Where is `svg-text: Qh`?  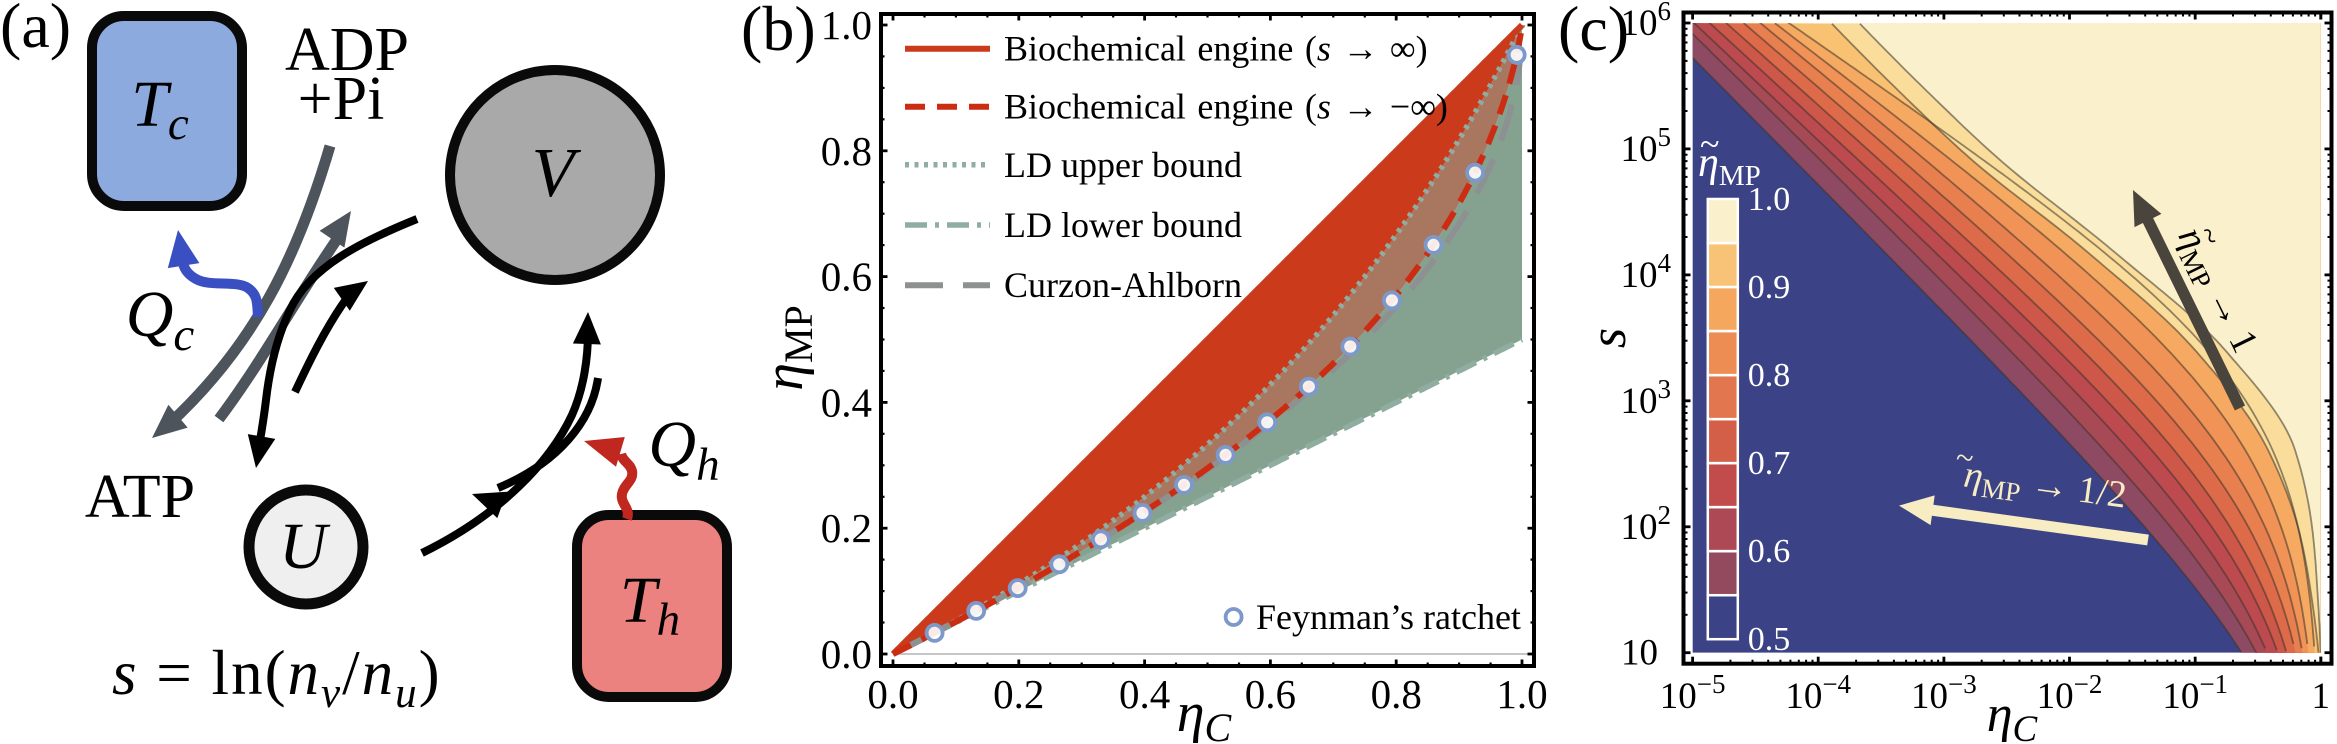
svg-text: Qh is located at coordinates (683, 449).